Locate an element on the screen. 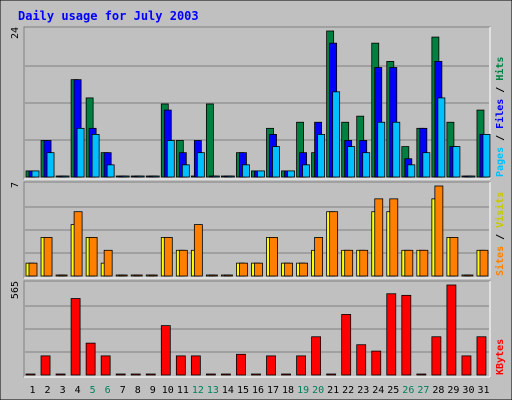 Image resolution: width=512 pixels, height=400 pixels. y-max-label-hits-files-pages: 24 is located at coordinates (15, 33).